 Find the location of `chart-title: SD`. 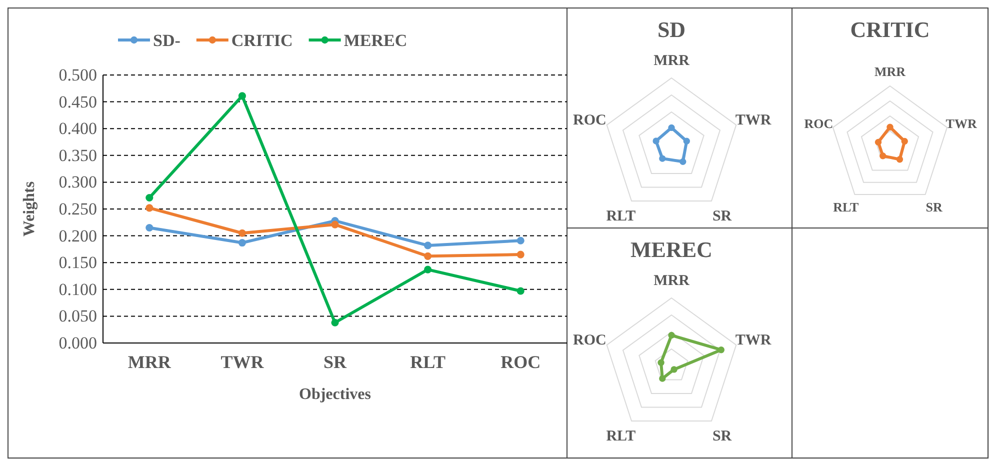

chart-title: SD is located at coordinates (671, 29).